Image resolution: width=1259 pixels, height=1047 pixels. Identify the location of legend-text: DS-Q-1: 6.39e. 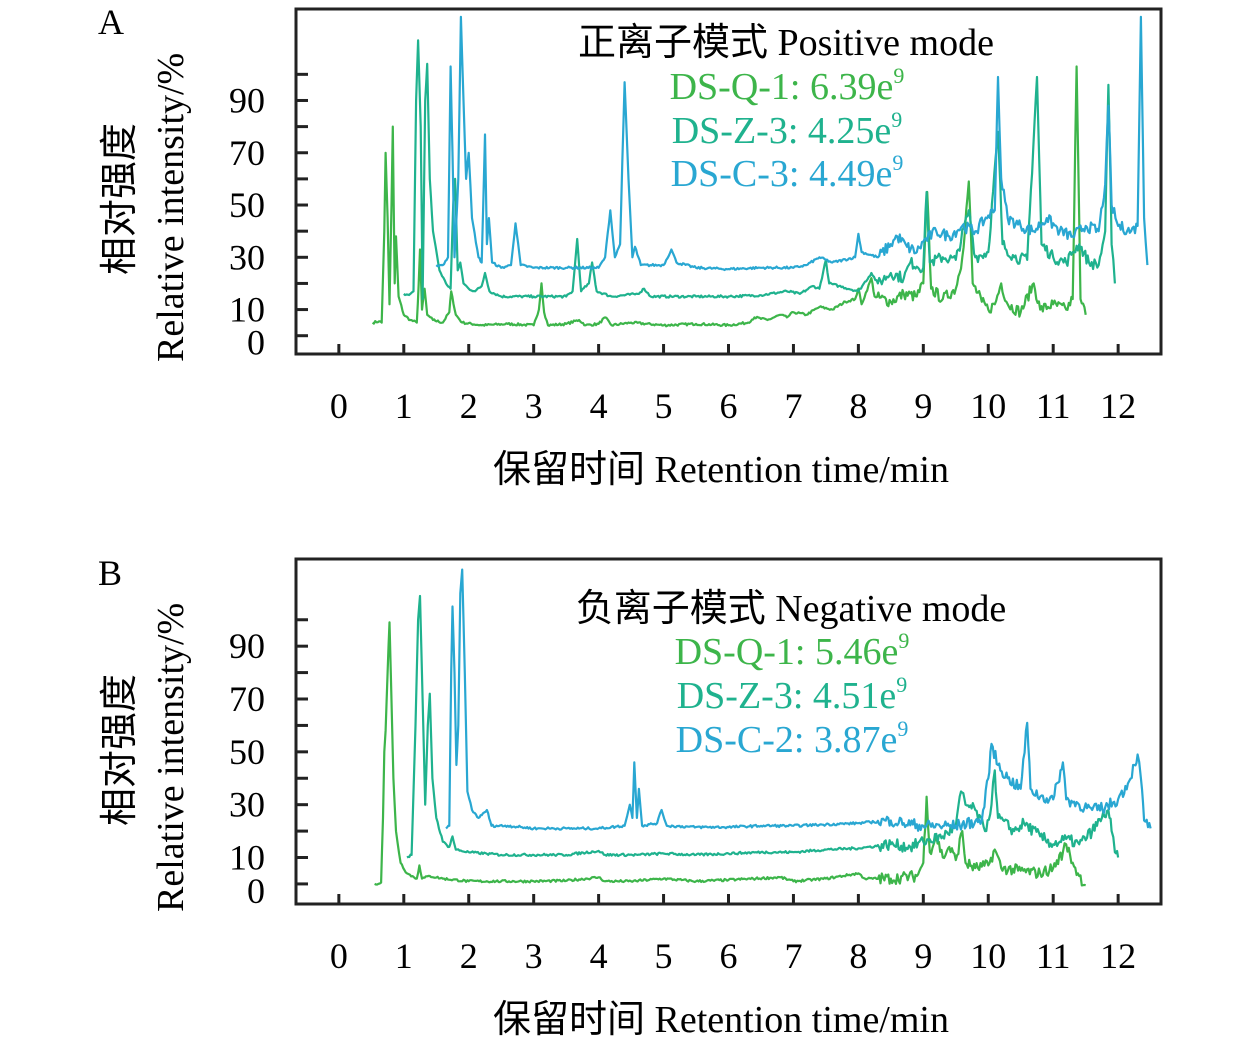
(782, 87).